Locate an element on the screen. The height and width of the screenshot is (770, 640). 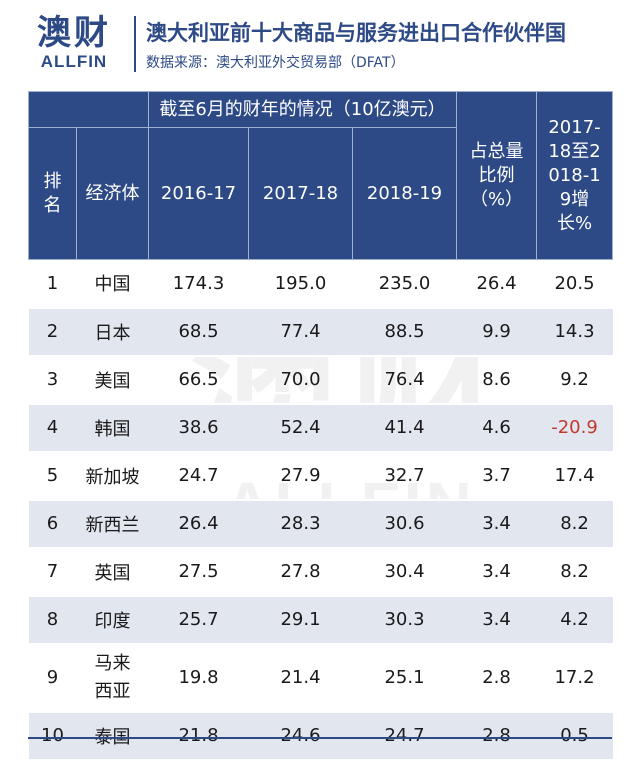
col-header-rank: 排名 is located at coordinates (52, 193).